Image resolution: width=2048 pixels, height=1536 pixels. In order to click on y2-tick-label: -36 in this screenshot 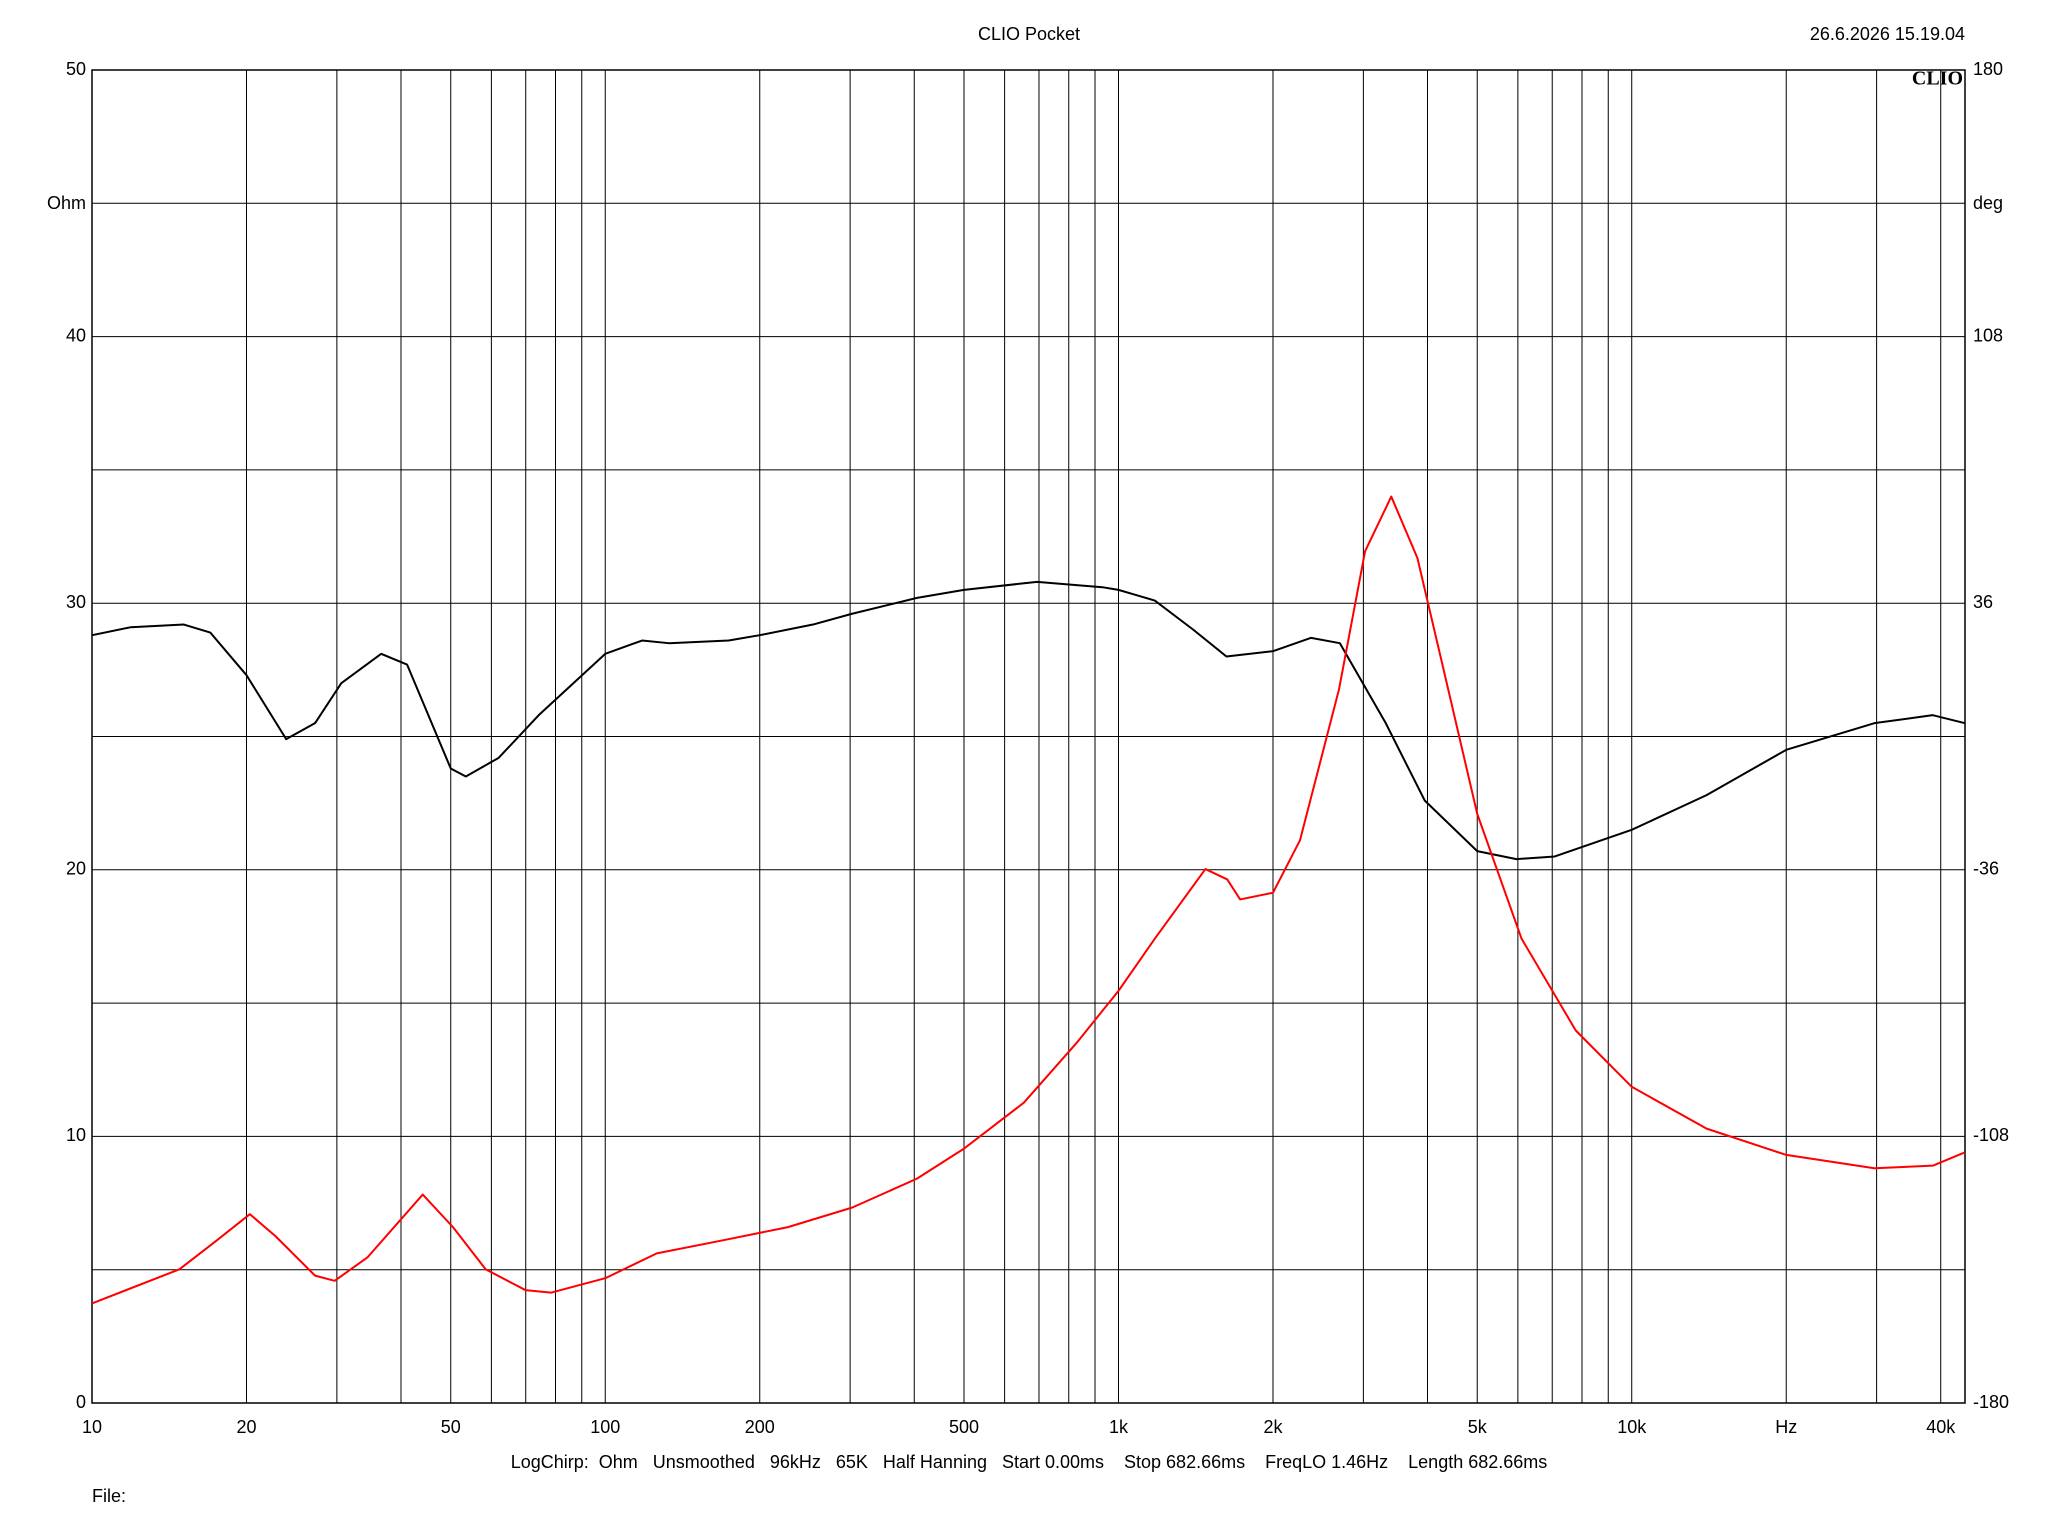, I will do `click(1986, 869)`.